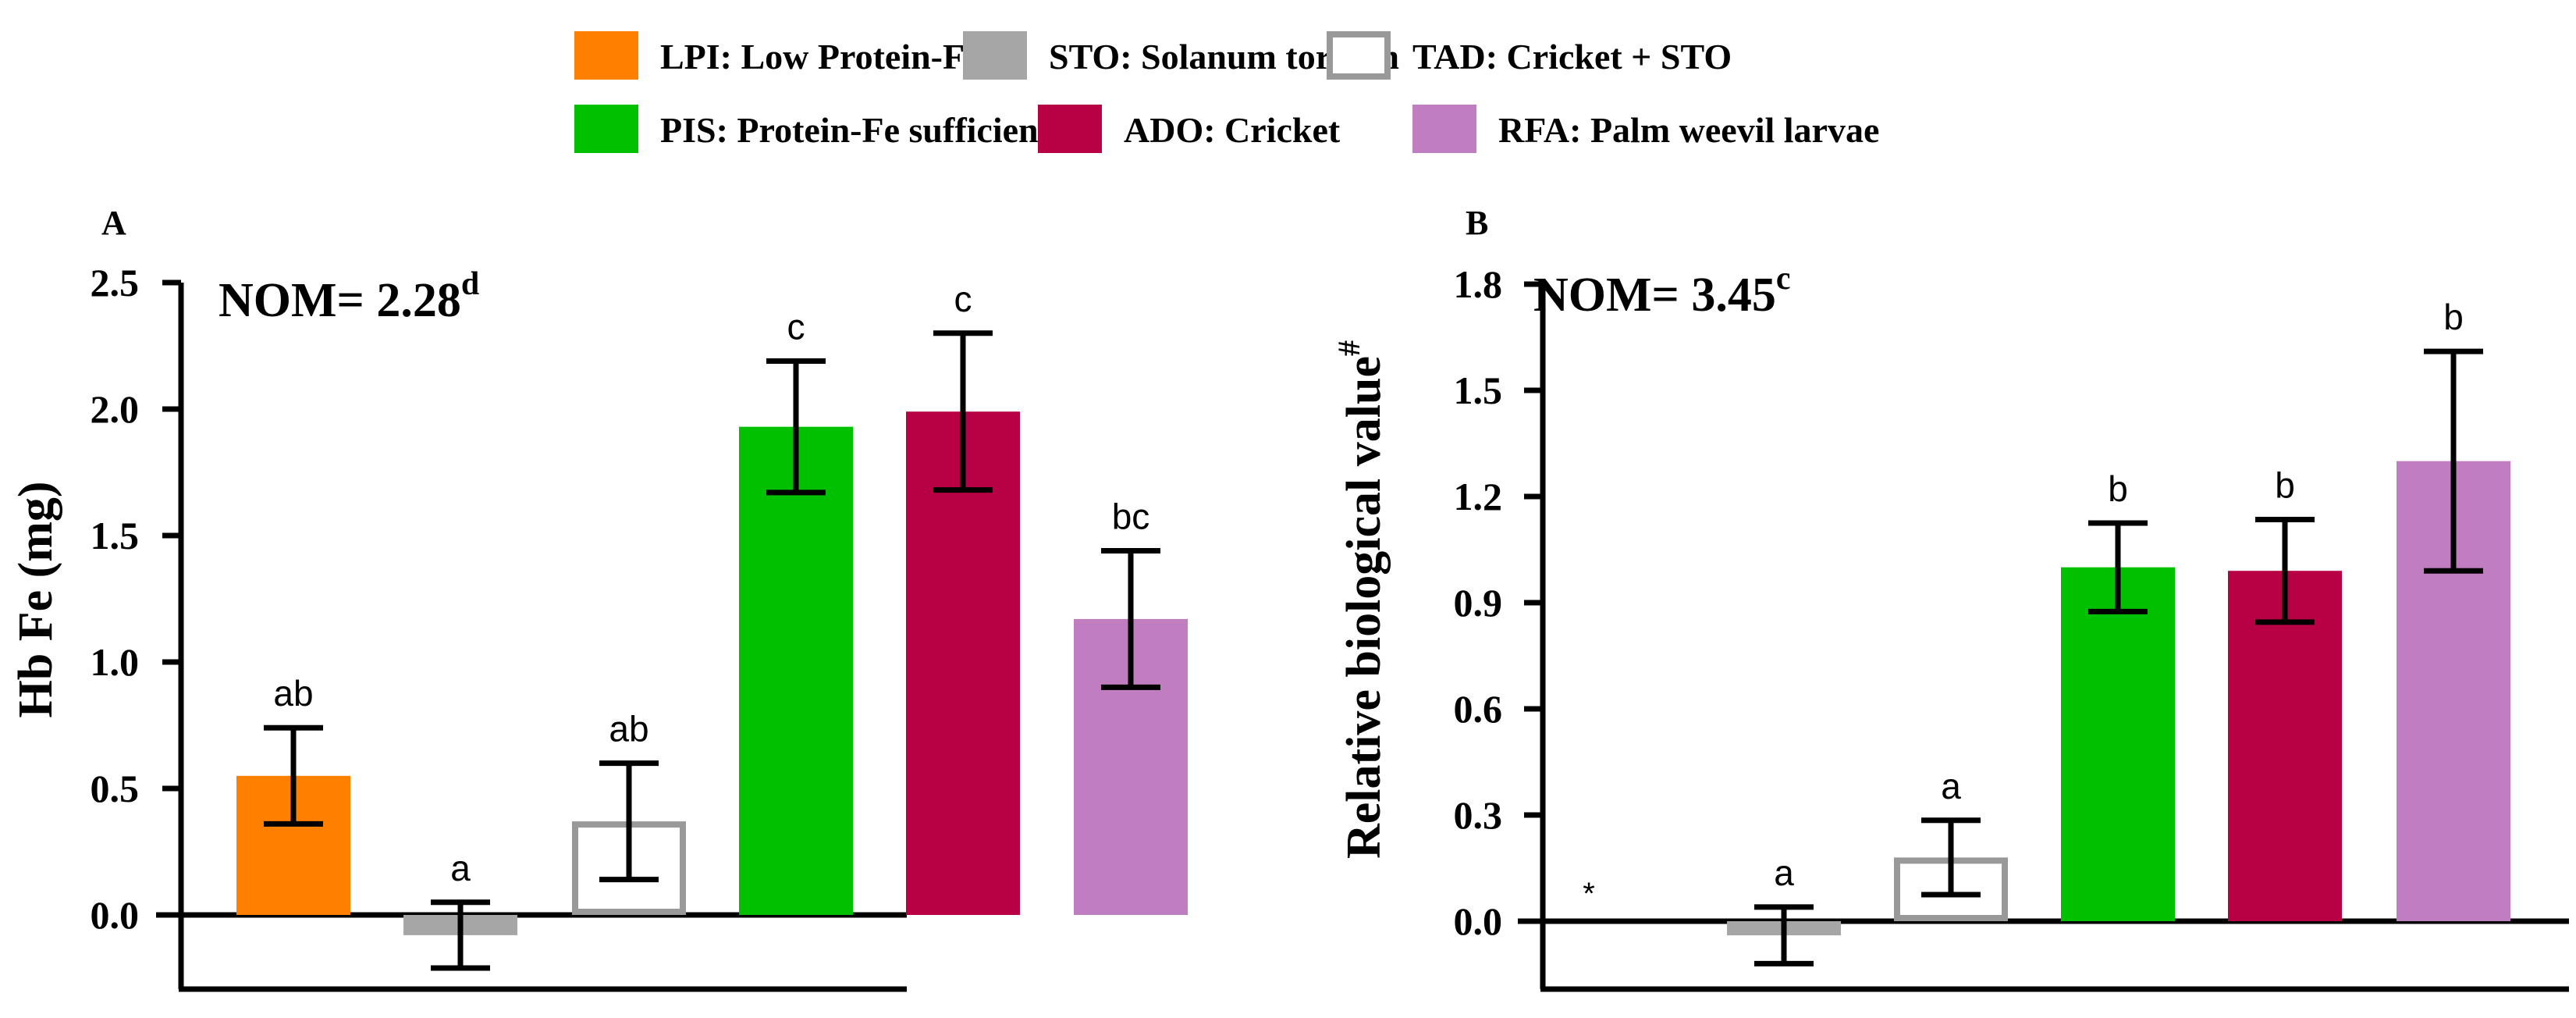  I want to click on y-tick-label: 2.0, so click(115, 409).